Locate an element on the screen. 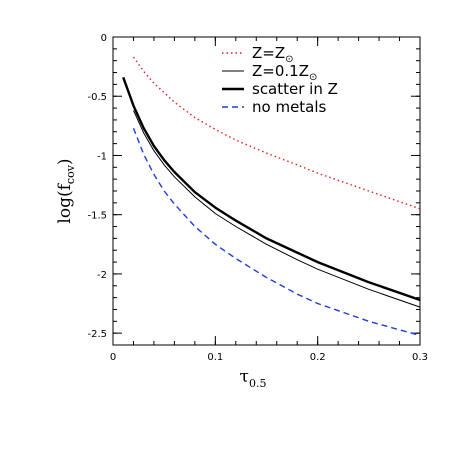  y-axis-label: log(fcov) is located at coordinates (66, 190).